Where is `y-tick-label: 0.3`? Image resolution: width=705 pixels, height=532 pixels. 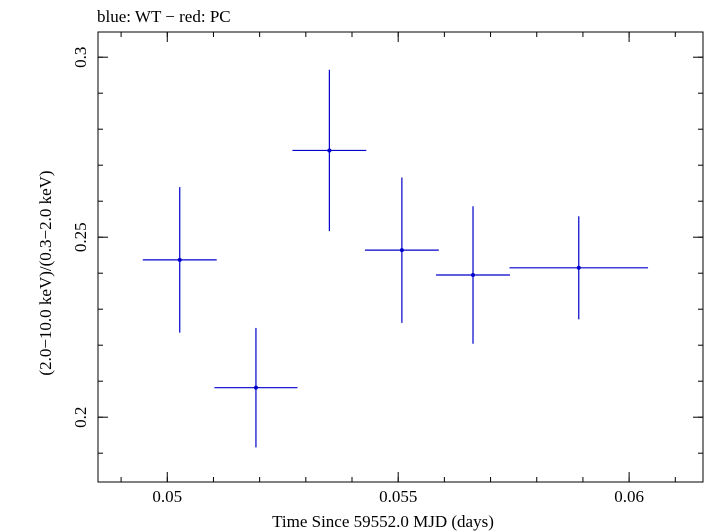
y-tick-label: 0.3 is located at coordinates (80, 57).